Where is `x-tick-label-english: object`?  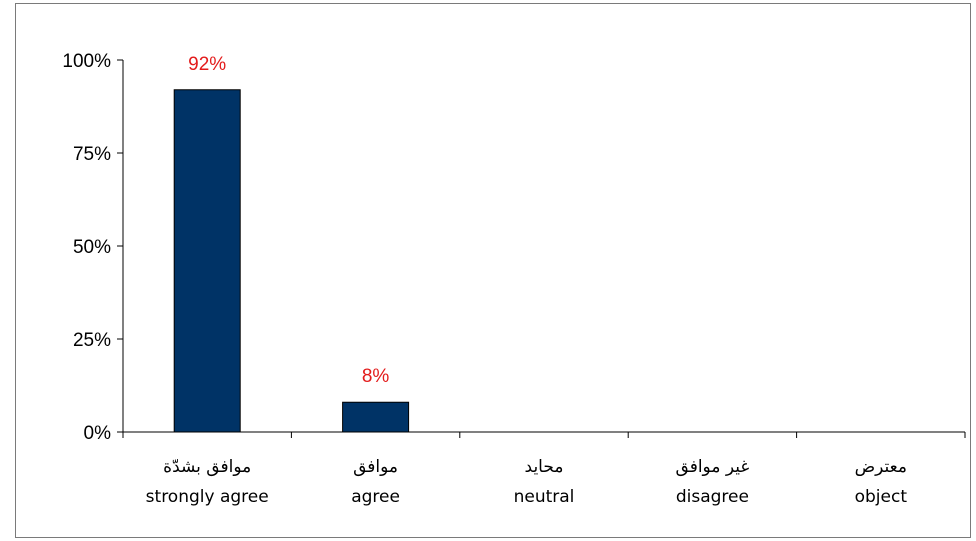 x-tick-label-english: object is located at coordinates (881, 497).